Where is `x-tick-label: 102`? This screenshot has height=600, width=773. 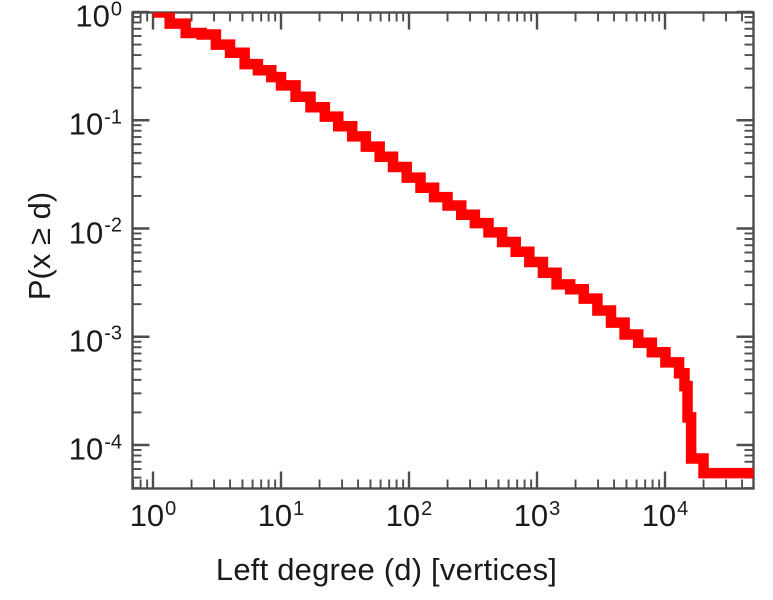
x-tick-label: 102 is located at coordinates (409, 515).